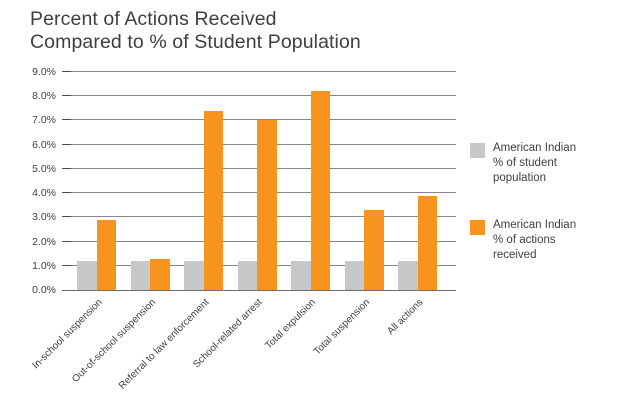 This screenshot has width=631, height=404. I want to click on y-axis-tick-label: 8.0%, so click(44, 96).